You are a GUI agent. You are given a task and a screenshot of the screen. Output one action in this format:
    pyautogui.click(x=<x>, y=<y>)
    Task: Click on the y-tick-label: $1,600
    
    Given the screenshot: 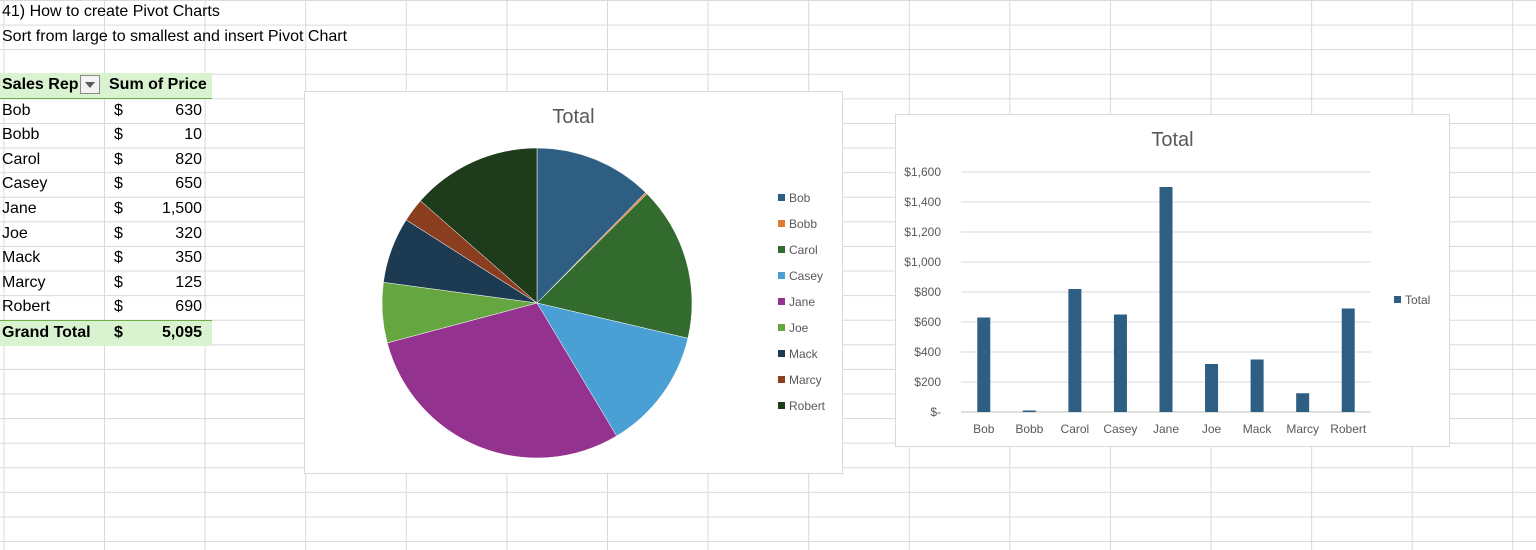 What is the action you would take?
    pyautogui.click(x=922, y=172)
    